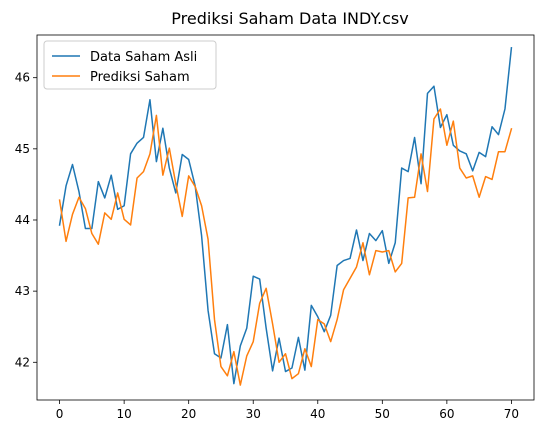 The image size is (543, 435). Describe the element at coordinates (140, 77) in the screenshot. I see `legend-label-1: Prediksi Saham` at that location.